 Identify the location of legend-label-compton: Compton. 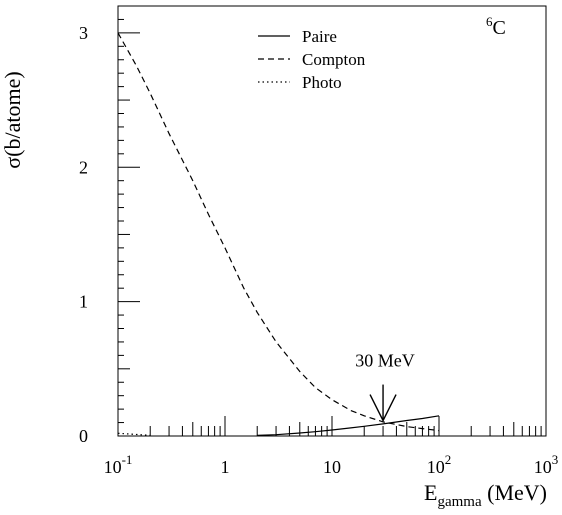
(334, 59).